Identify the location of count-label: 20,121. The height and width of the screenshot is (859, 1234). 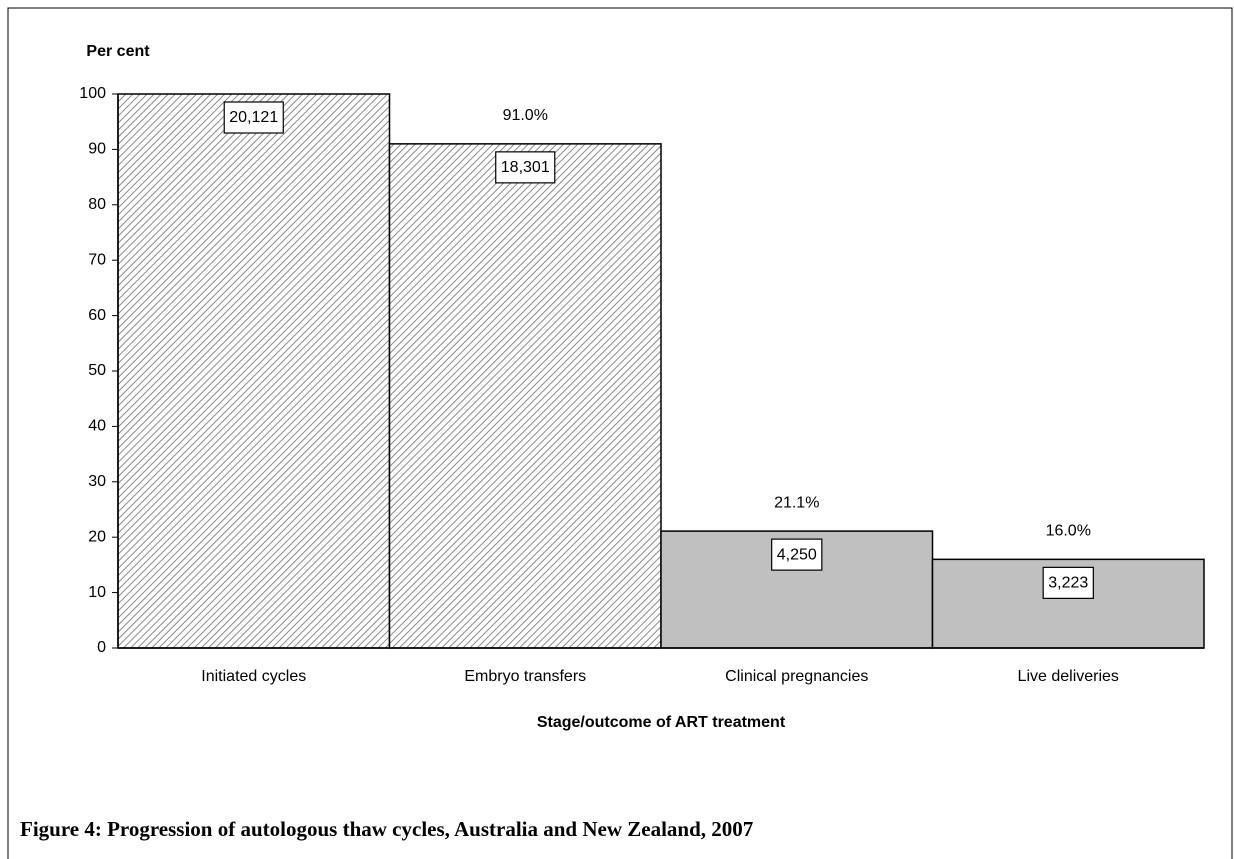
(253, 117).